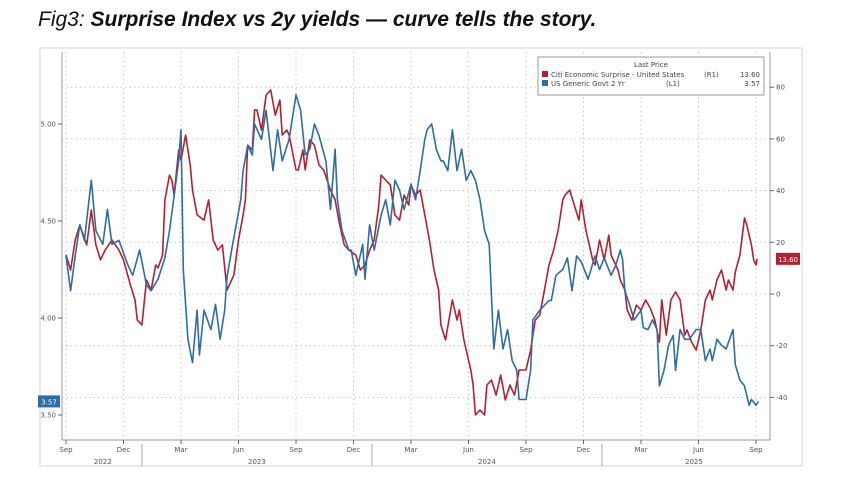  I want to click on legend-box, so click(651, 76).